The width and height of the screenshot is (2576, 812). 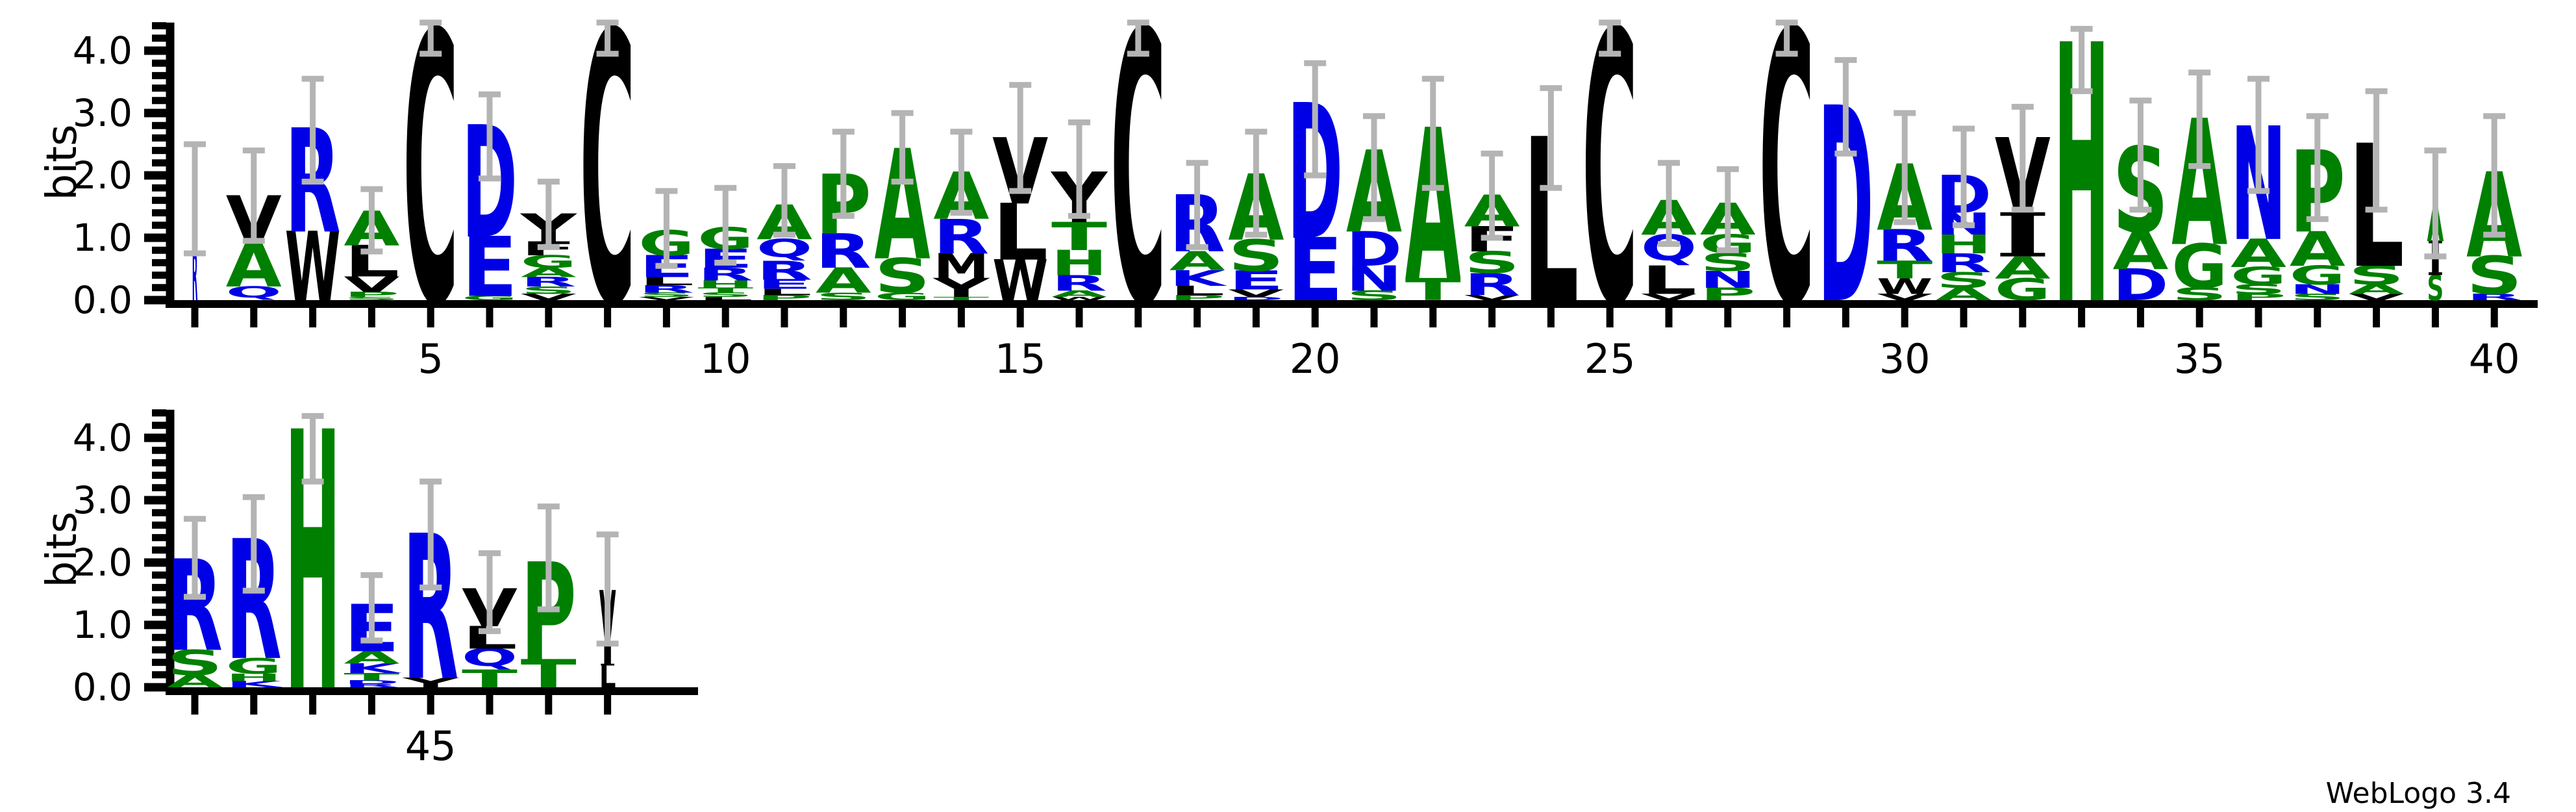 What do you see at coordinates (430, 359) in the screenshot?
I see `svg-text: 5` at bounding box center [430, 359].